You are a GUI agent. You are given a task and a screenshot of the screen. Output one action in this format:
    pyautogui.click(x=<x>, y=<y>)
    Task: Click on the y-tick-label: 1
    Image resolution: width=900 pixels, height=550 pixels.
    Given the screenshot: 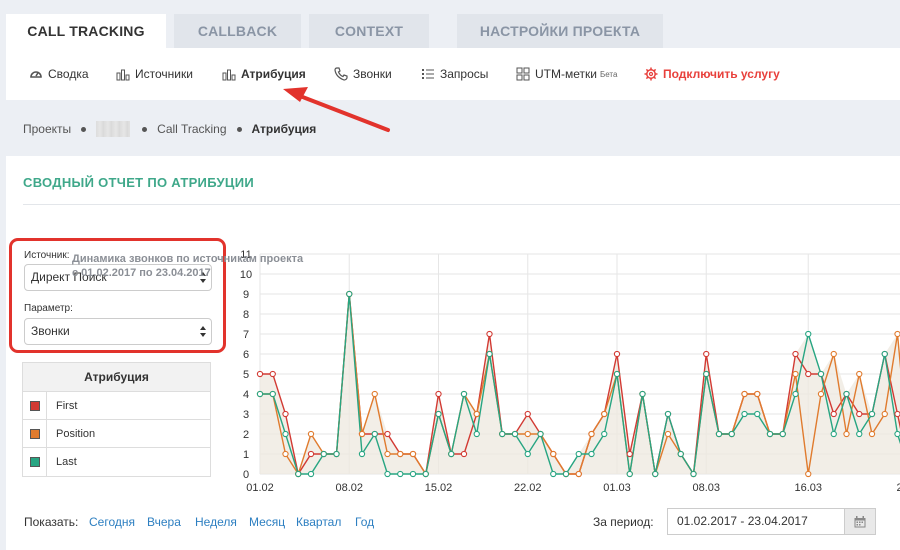 What is the action you would take?
    pyautogui.click(x=246, y=455)
    